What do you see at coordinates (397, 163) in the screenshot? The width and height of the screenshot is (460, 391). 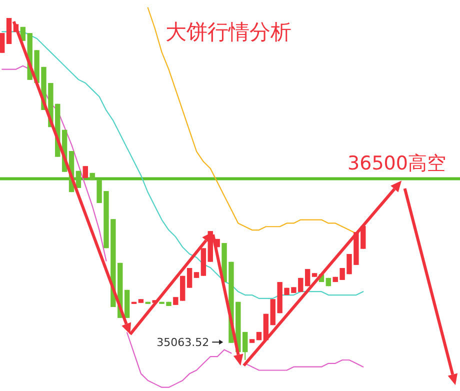 I see `ref-line-label: 36500高空` at bounding box center [397, 163].